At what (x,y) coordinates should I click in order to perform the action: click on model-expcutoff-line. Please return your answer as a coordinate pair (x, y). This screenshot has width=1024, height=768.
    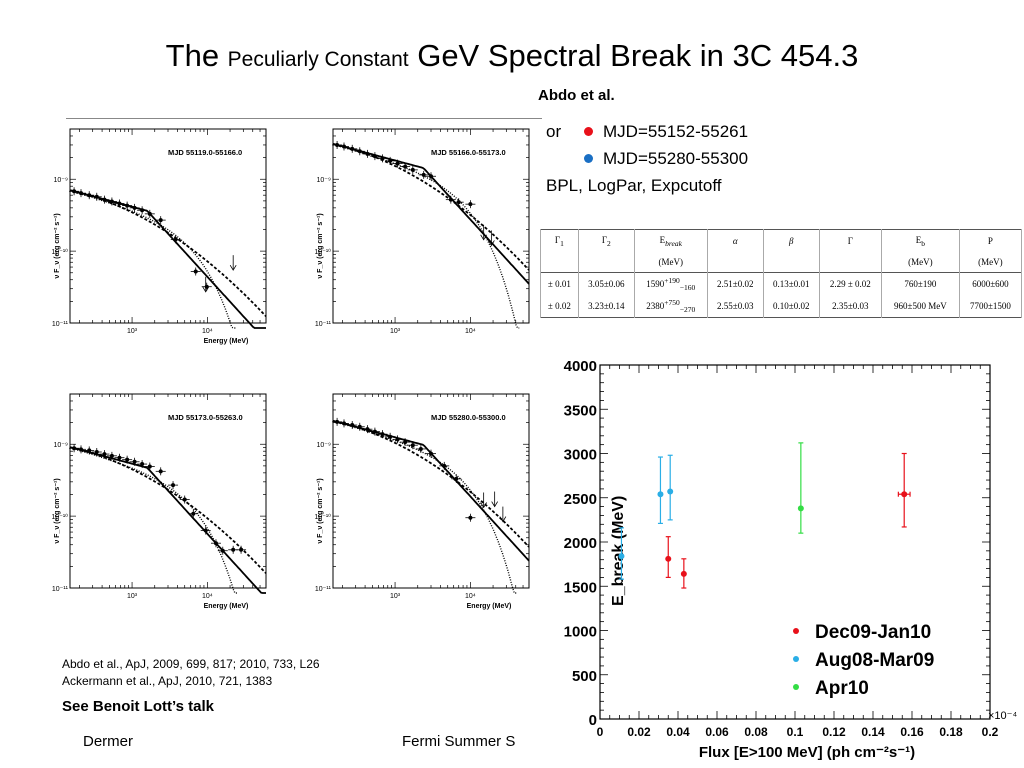
    Looking at the image, I should click on (425, 507).